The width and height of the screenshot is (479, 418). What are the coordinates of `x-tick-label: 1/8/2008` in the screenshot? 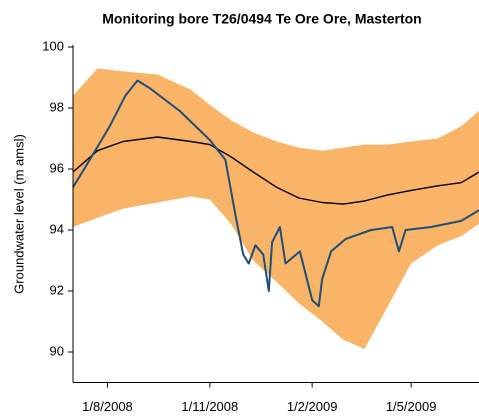 It's located at (107, 406).